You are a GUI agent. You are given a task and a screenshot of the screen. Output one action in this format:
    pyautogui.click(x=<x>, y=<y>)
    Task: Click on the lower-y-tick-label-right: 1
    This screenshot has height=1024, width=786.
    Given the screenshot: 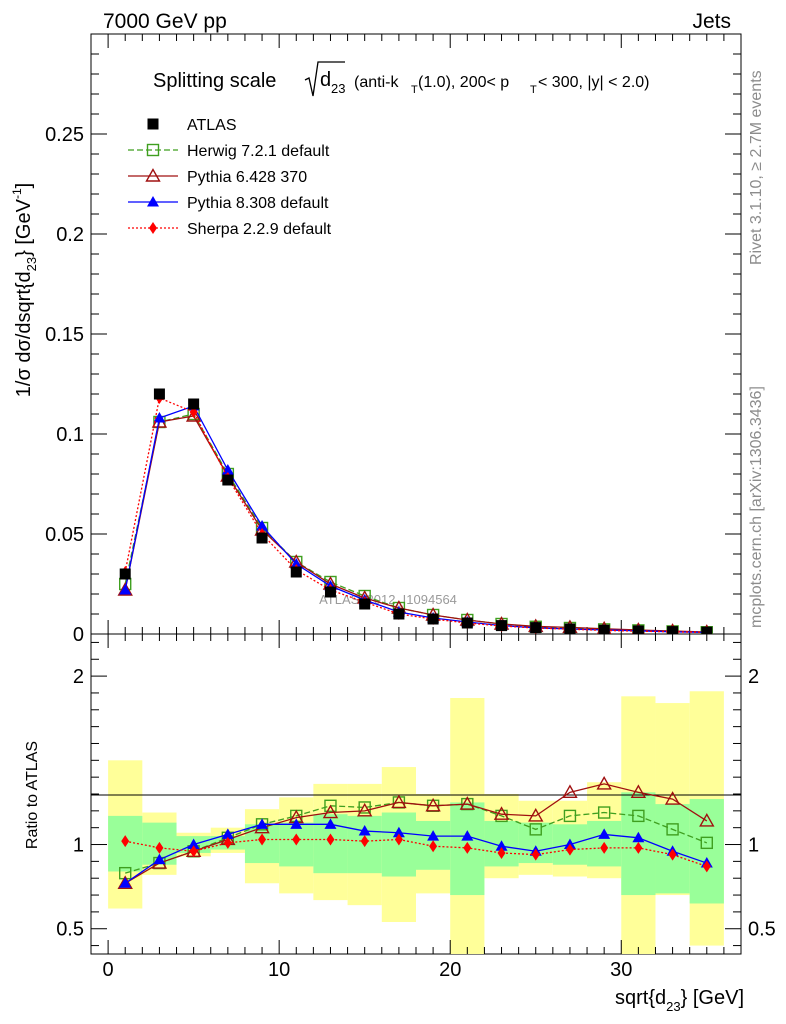 What is the action you would take?
    pyautogui.click(x=753, y=846)
    